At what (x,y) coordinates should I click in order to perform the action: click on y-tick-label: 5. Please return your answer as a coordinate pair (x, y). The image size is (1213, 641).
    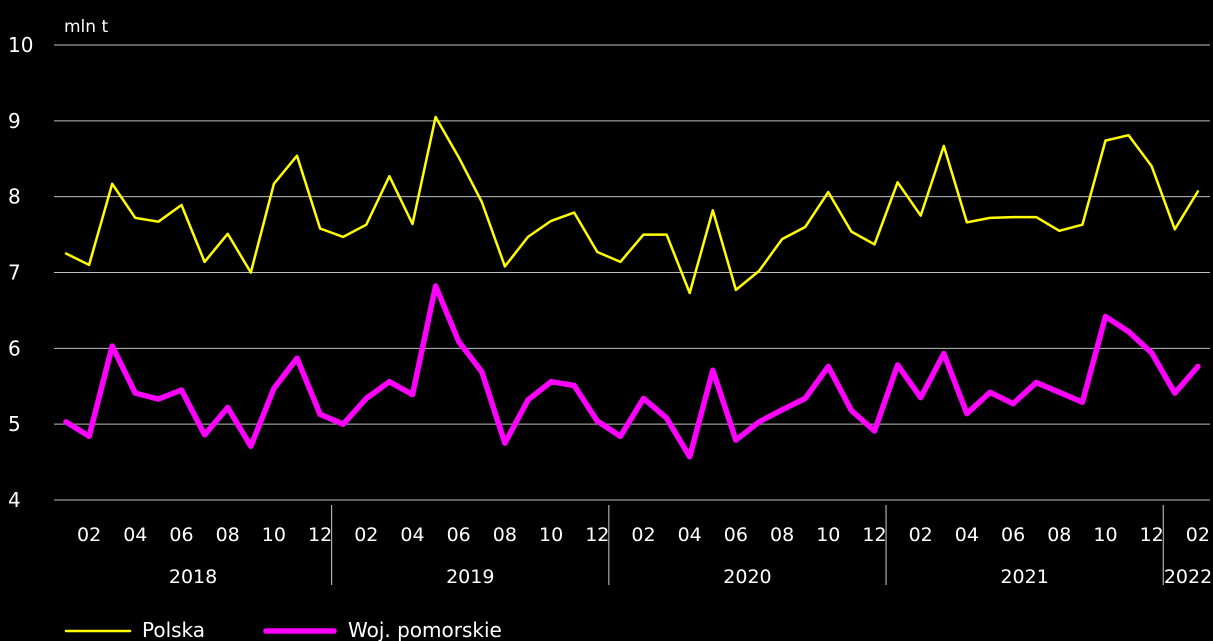
    Looking at the image, I should click on (14, 424).